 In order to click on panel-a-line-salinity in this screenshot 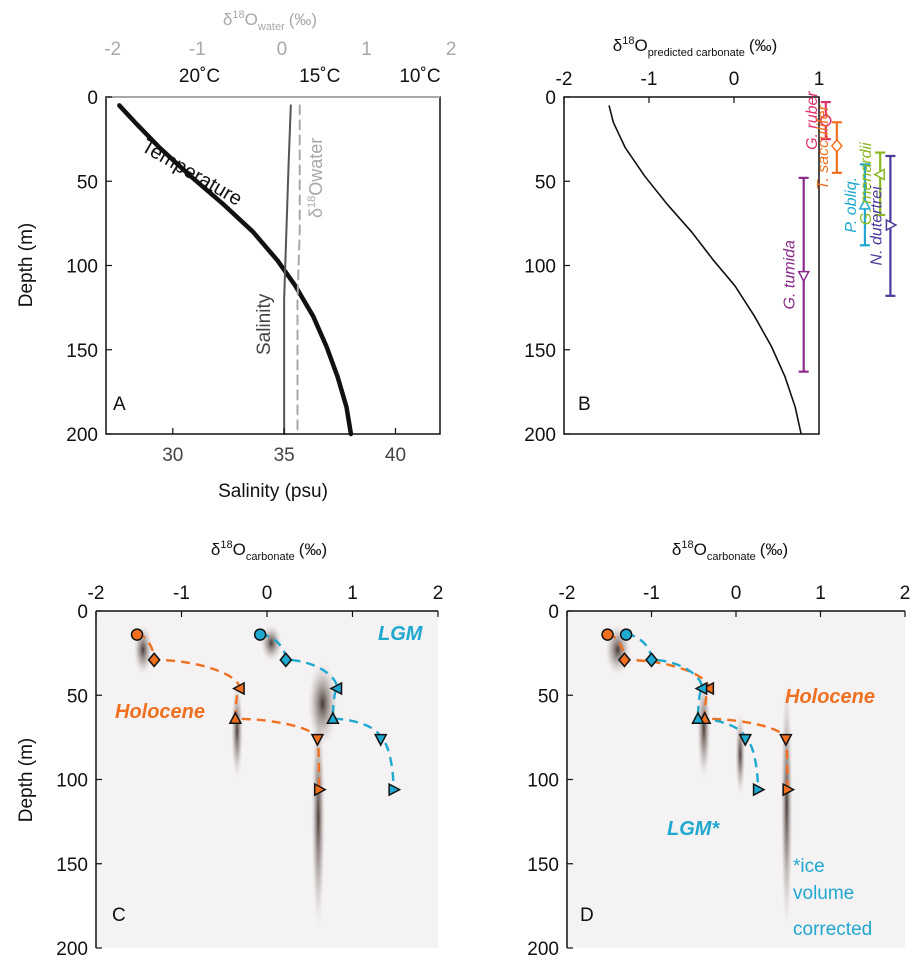, I will do `click(287, 269)`.